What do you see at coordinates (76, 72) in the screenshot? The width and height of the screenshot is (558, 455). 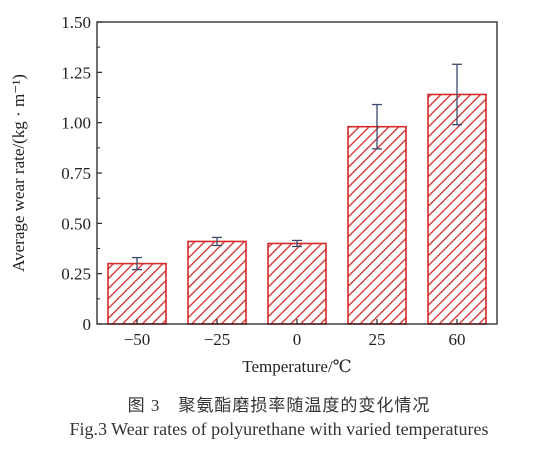 I see `y-tick-label-5: 1.25` at bounding box center [76, 72].